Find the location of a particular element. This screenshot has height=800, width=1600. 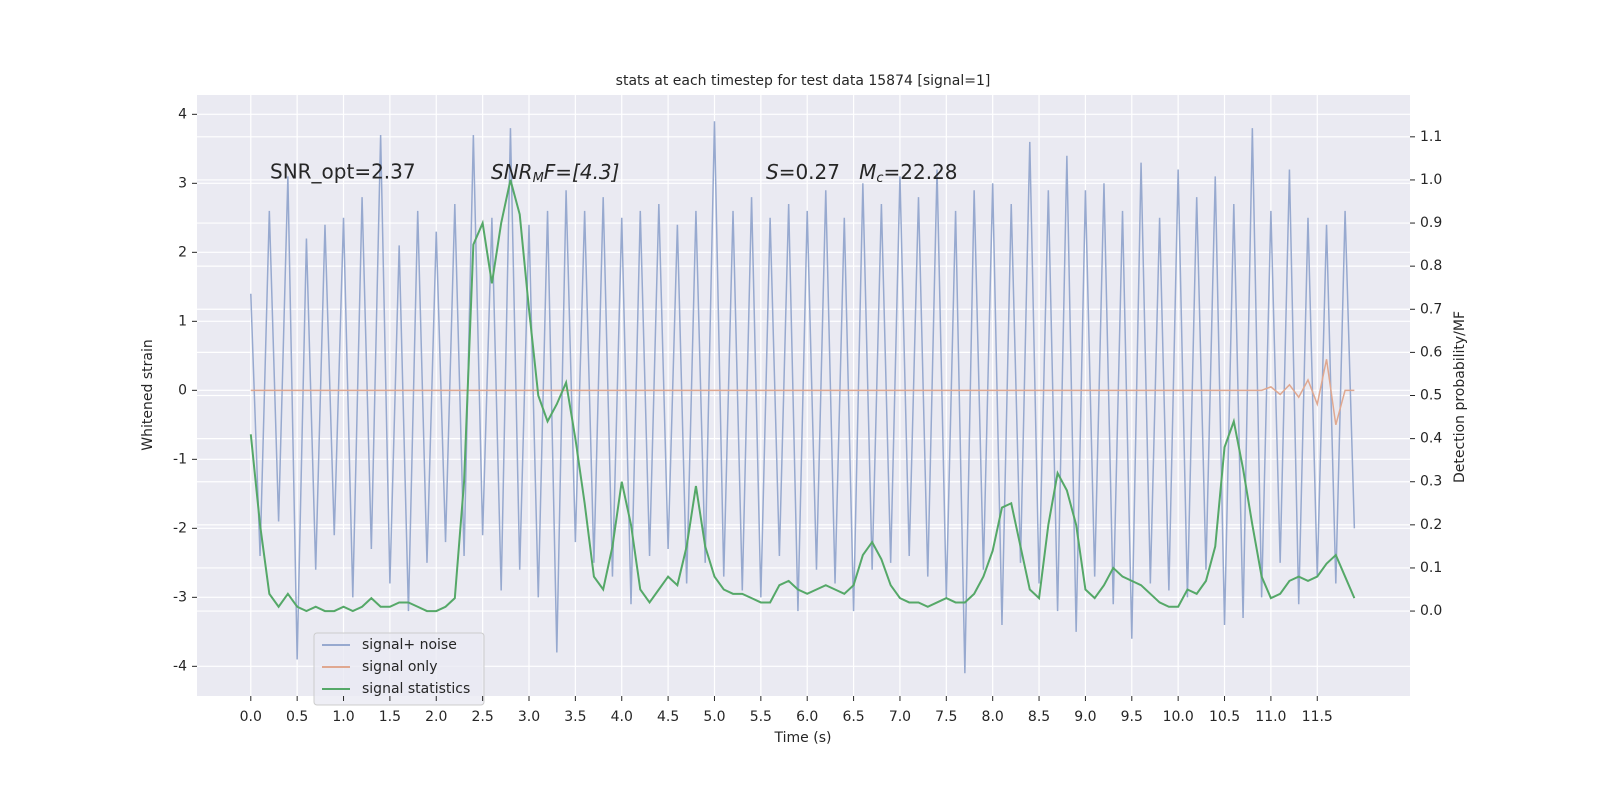

y-tick-label: 3 is located at coordinates (182, 183).